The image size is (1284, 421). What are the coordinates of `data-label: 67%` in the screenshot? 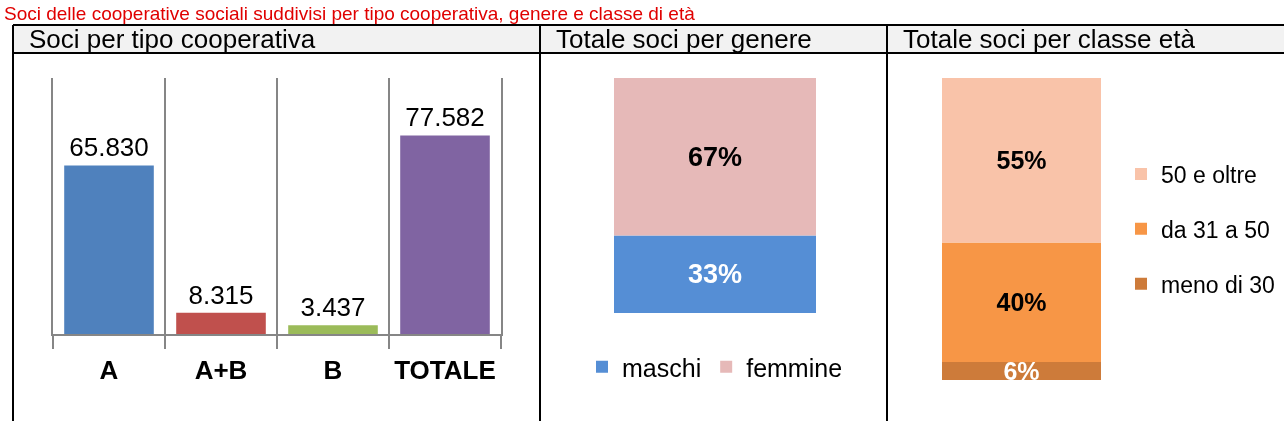 It's located at (715, 156).